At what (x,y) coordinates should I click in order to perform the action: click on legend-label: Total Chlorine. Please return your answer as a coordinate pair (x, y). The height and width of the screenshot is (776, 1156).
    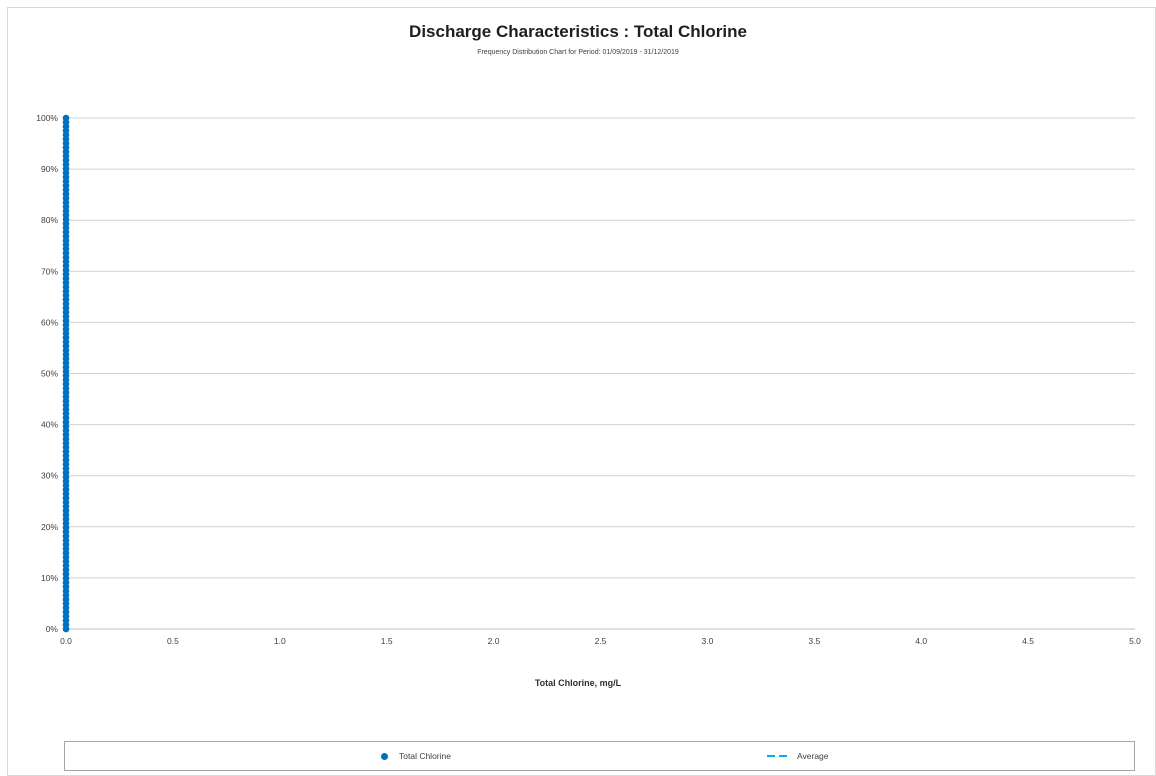
    Looking at the image, I should click on (425, 756).